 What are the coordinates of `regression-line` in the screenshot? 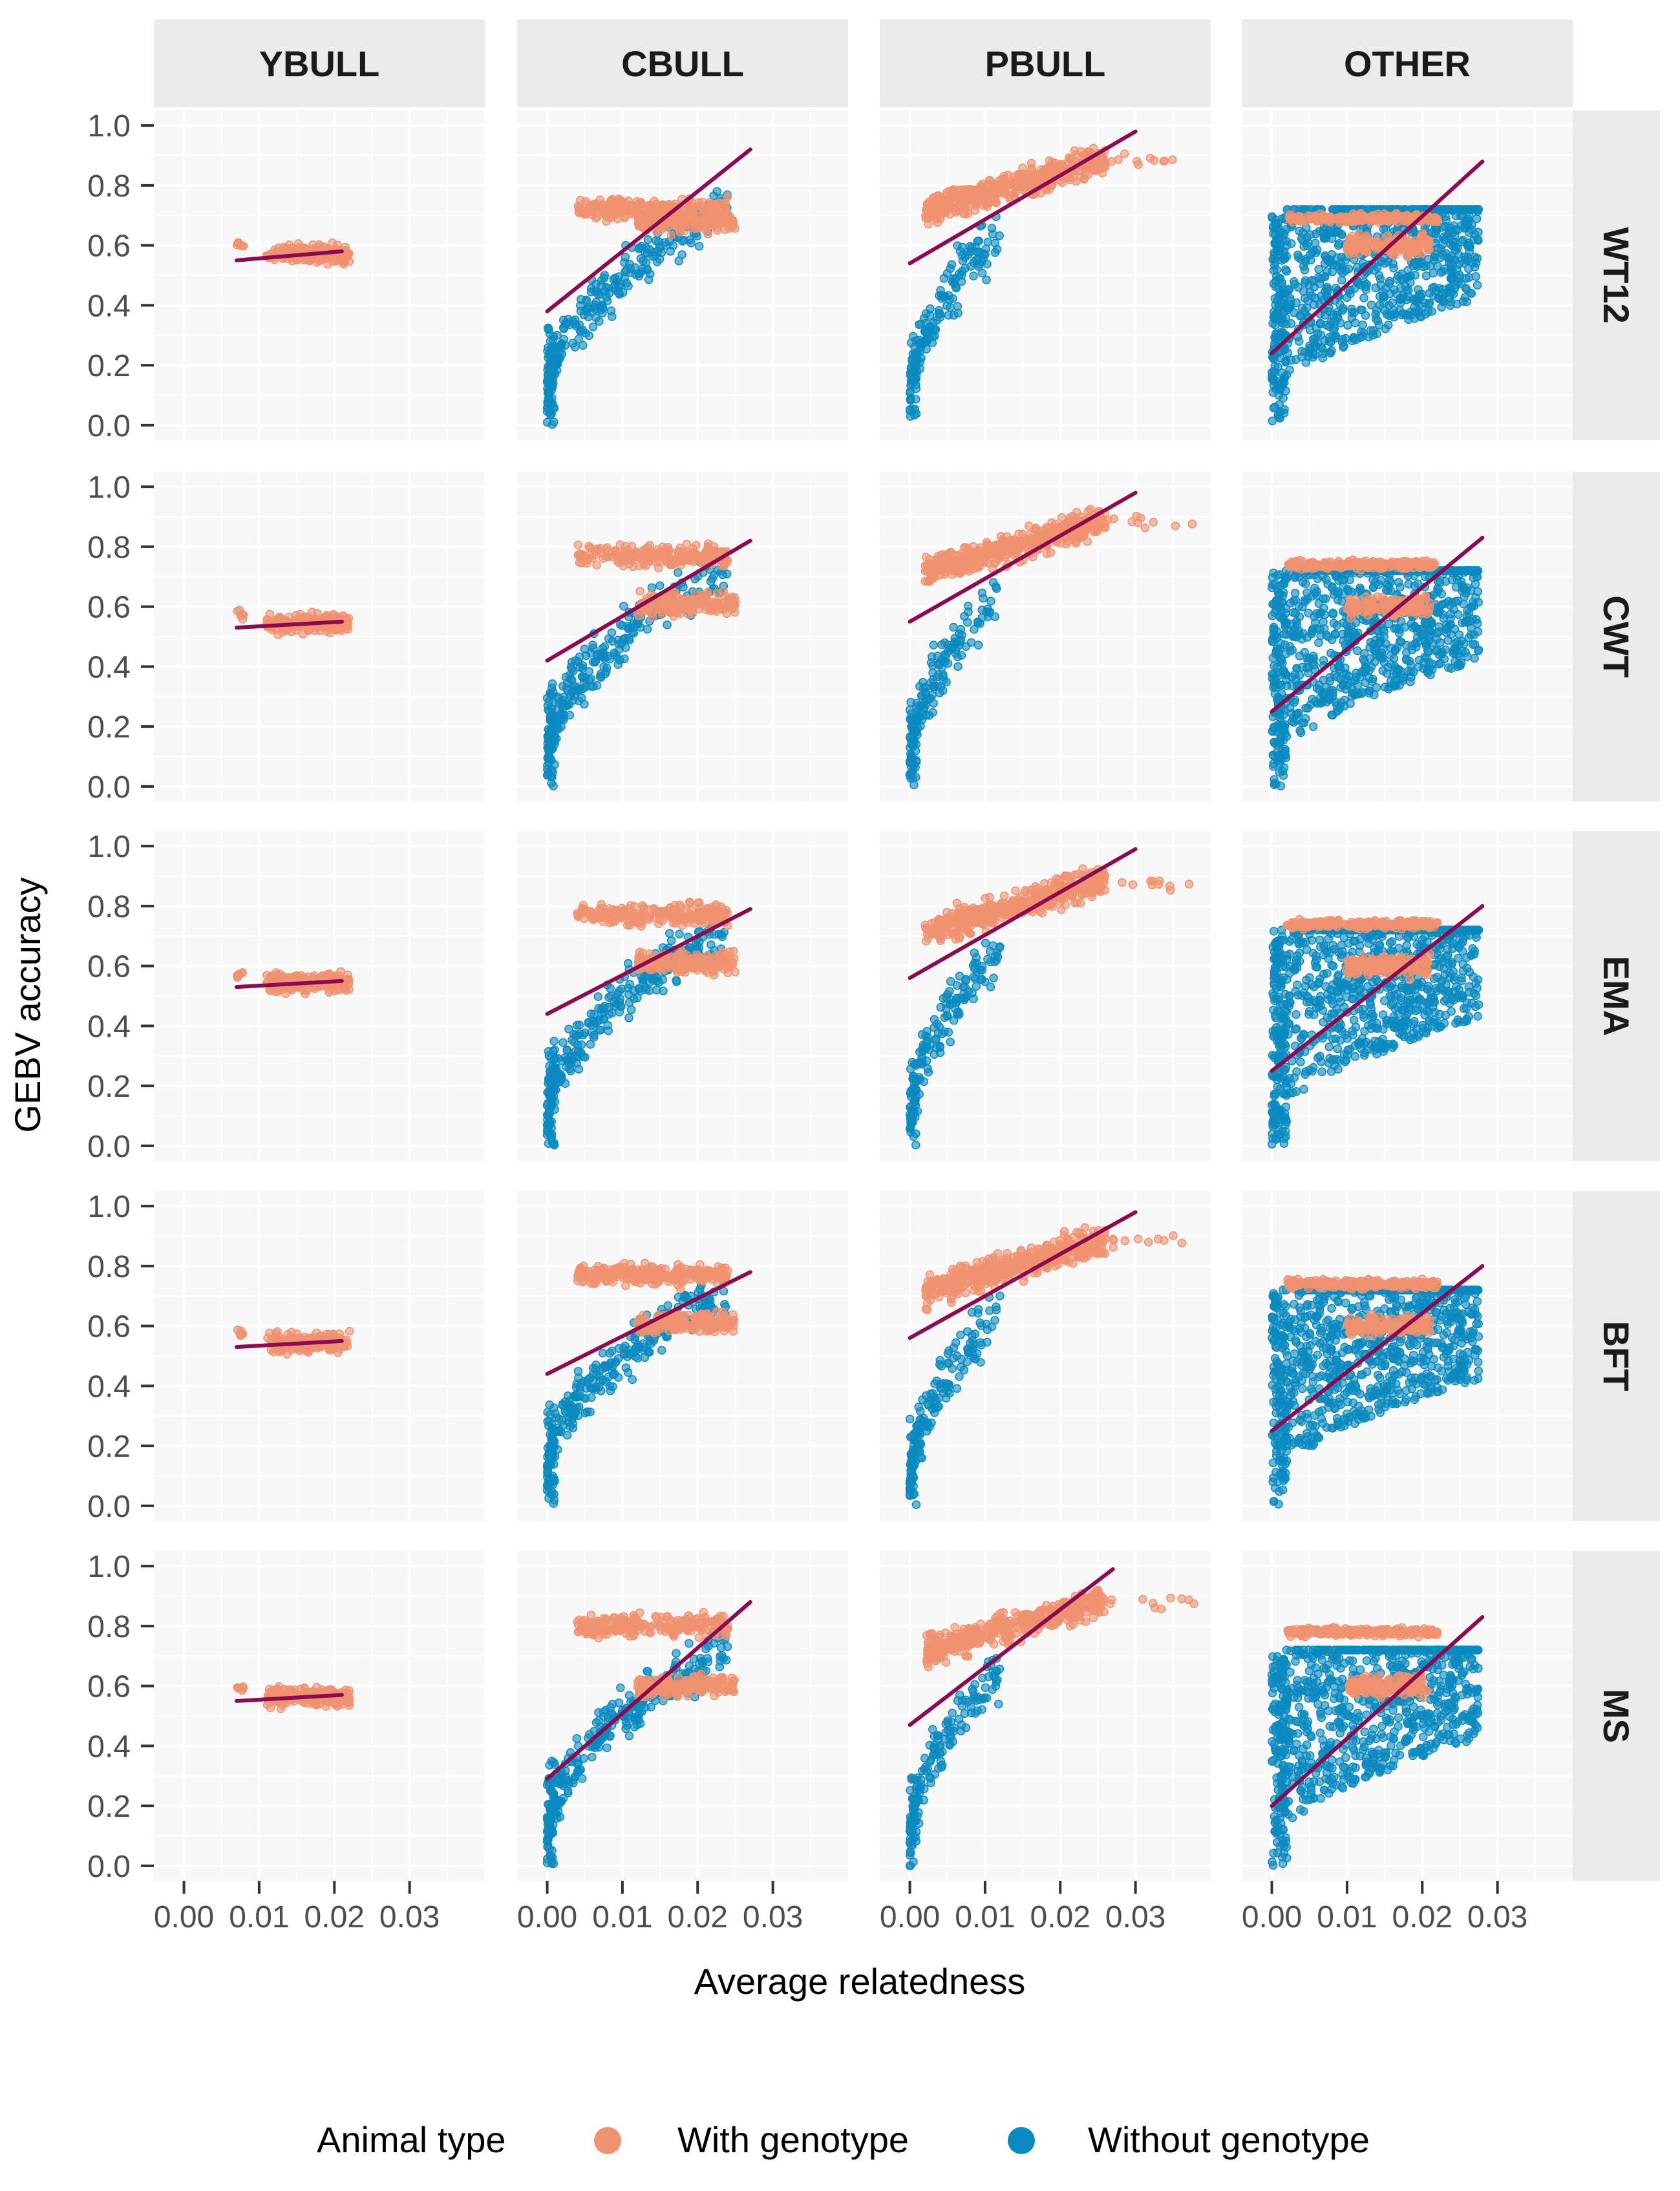 It's located at (289, 255).